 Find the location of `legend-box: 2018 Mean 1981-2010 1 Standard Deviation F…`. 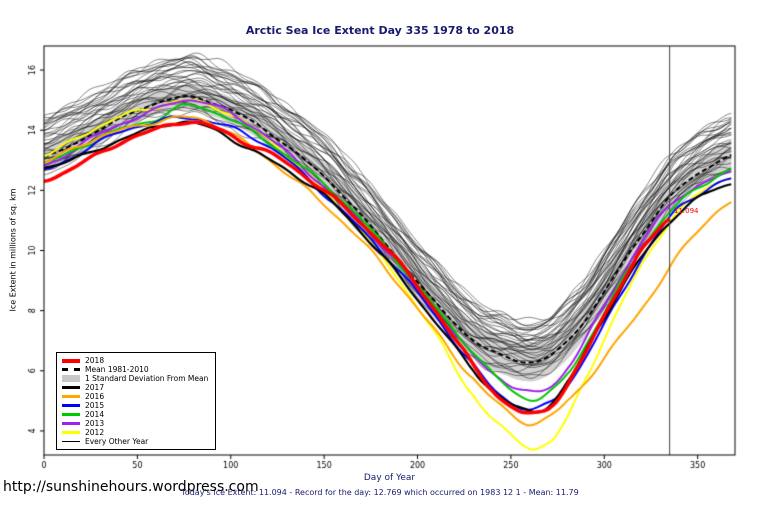

legend-box: 2018 Mean 1981-2010 1 Standard Deviation F… is located at coordinates (136, 401).